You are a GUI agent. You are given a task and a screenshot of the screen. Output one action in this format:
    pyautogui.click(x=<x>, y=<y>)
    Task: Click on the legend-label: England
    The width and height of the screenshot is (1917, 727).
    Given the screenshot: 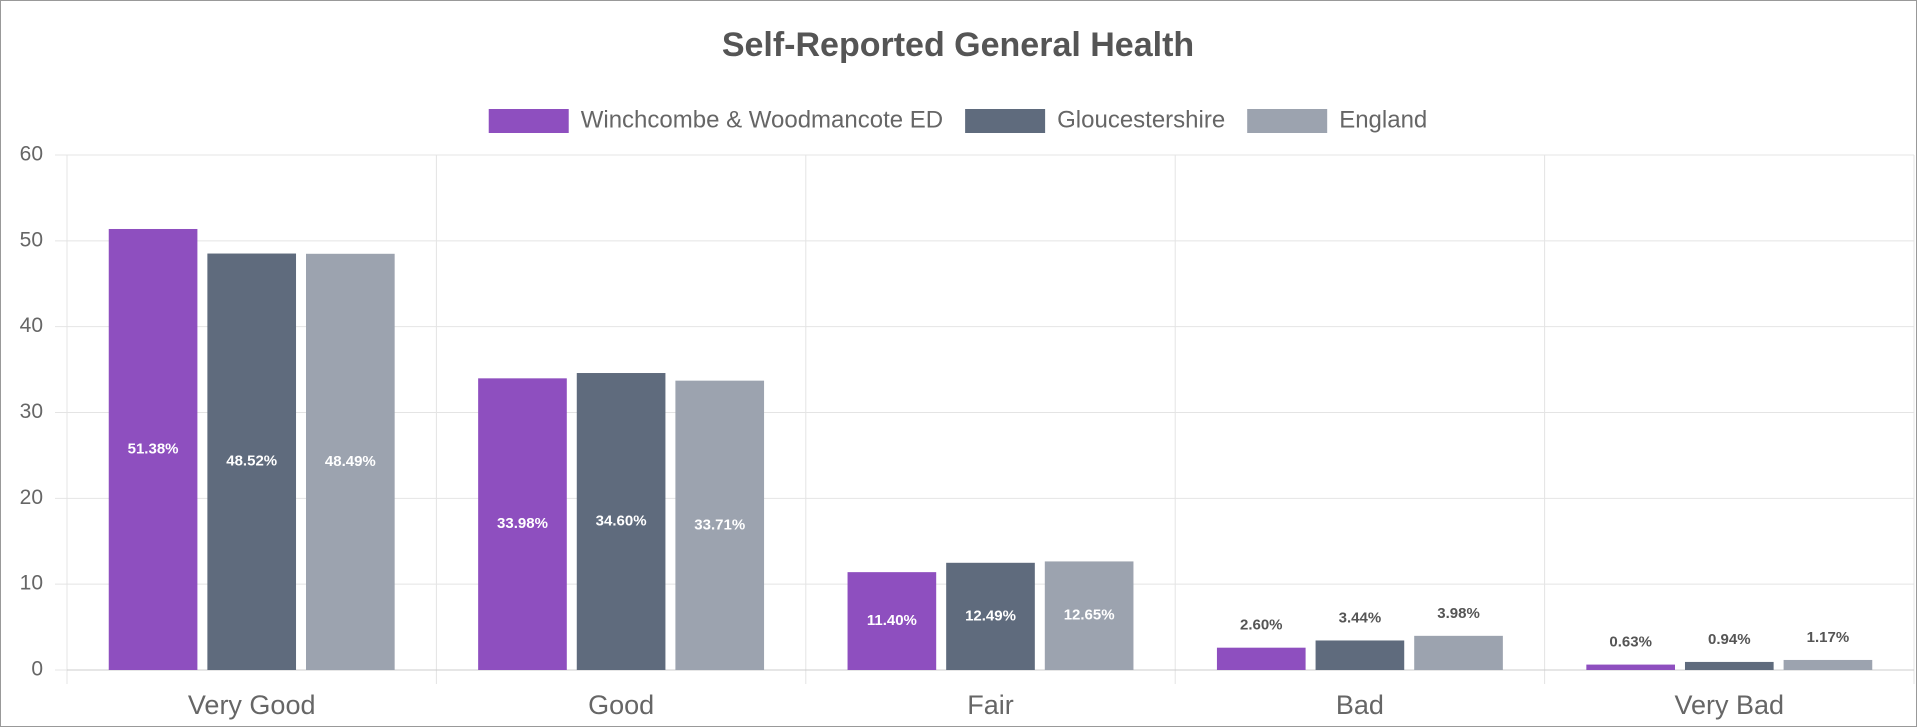 What is the action you would take?
    pyautogui.click(x=1383, y=119)
    